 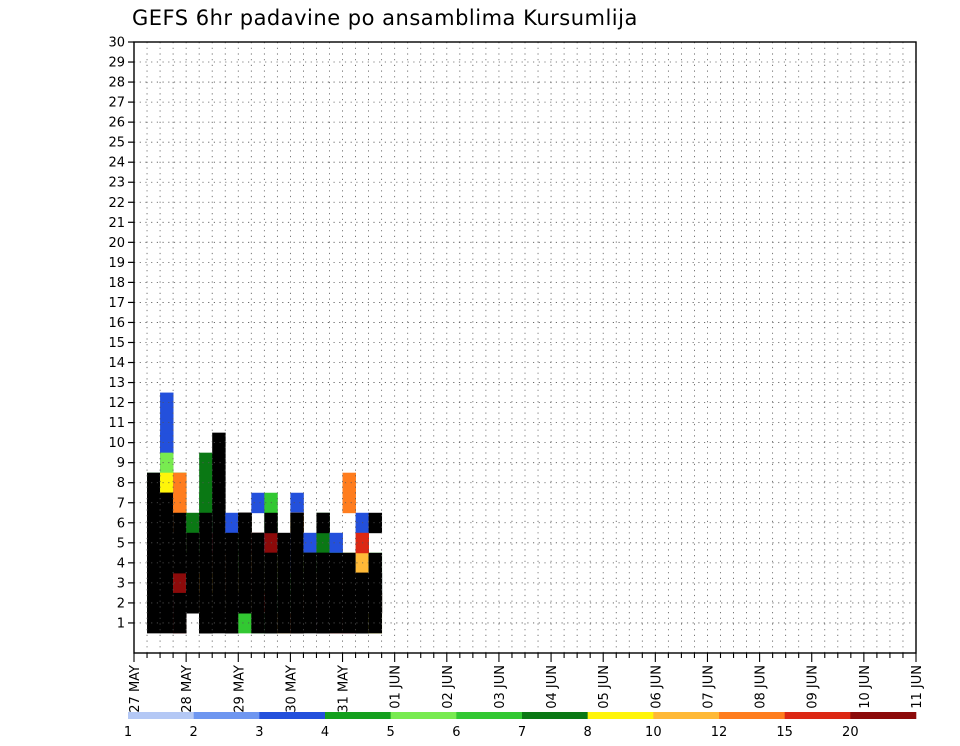 What do you see at coordinates (121, 543) in the screenshot?
I see `y-tick-label: 5` at bounding box center [121, 543].